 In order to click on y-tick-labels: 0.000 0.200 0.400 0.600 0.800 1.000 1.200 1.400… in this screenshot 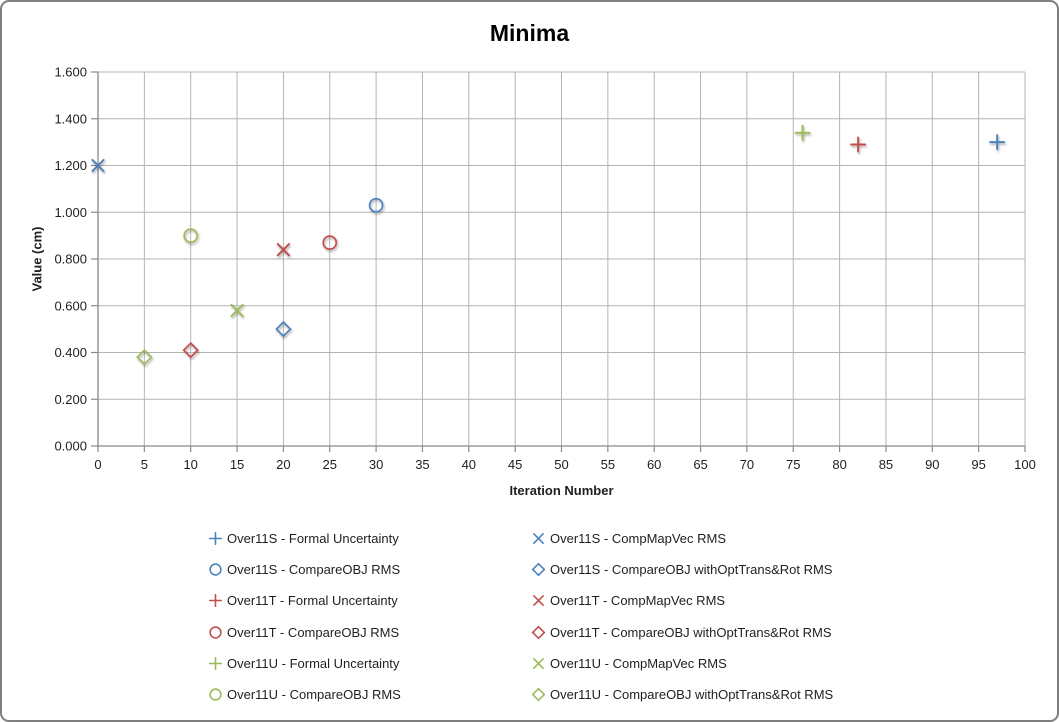, I will do `click(70, 259)`.